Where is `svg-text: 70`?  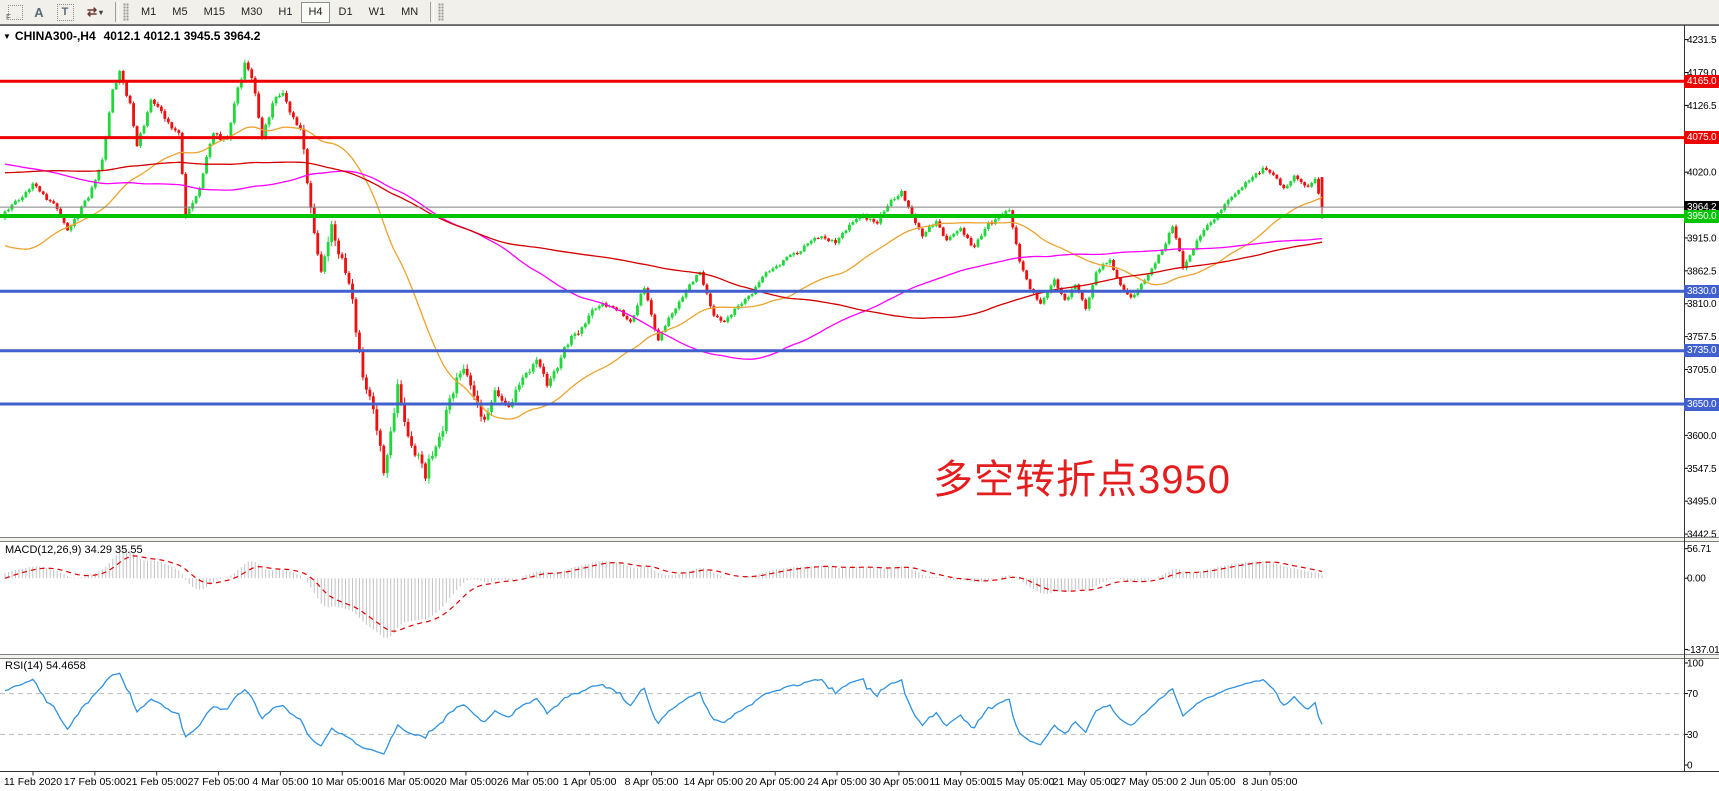 svg-text: 70 is located at coordinates (1693, 694).